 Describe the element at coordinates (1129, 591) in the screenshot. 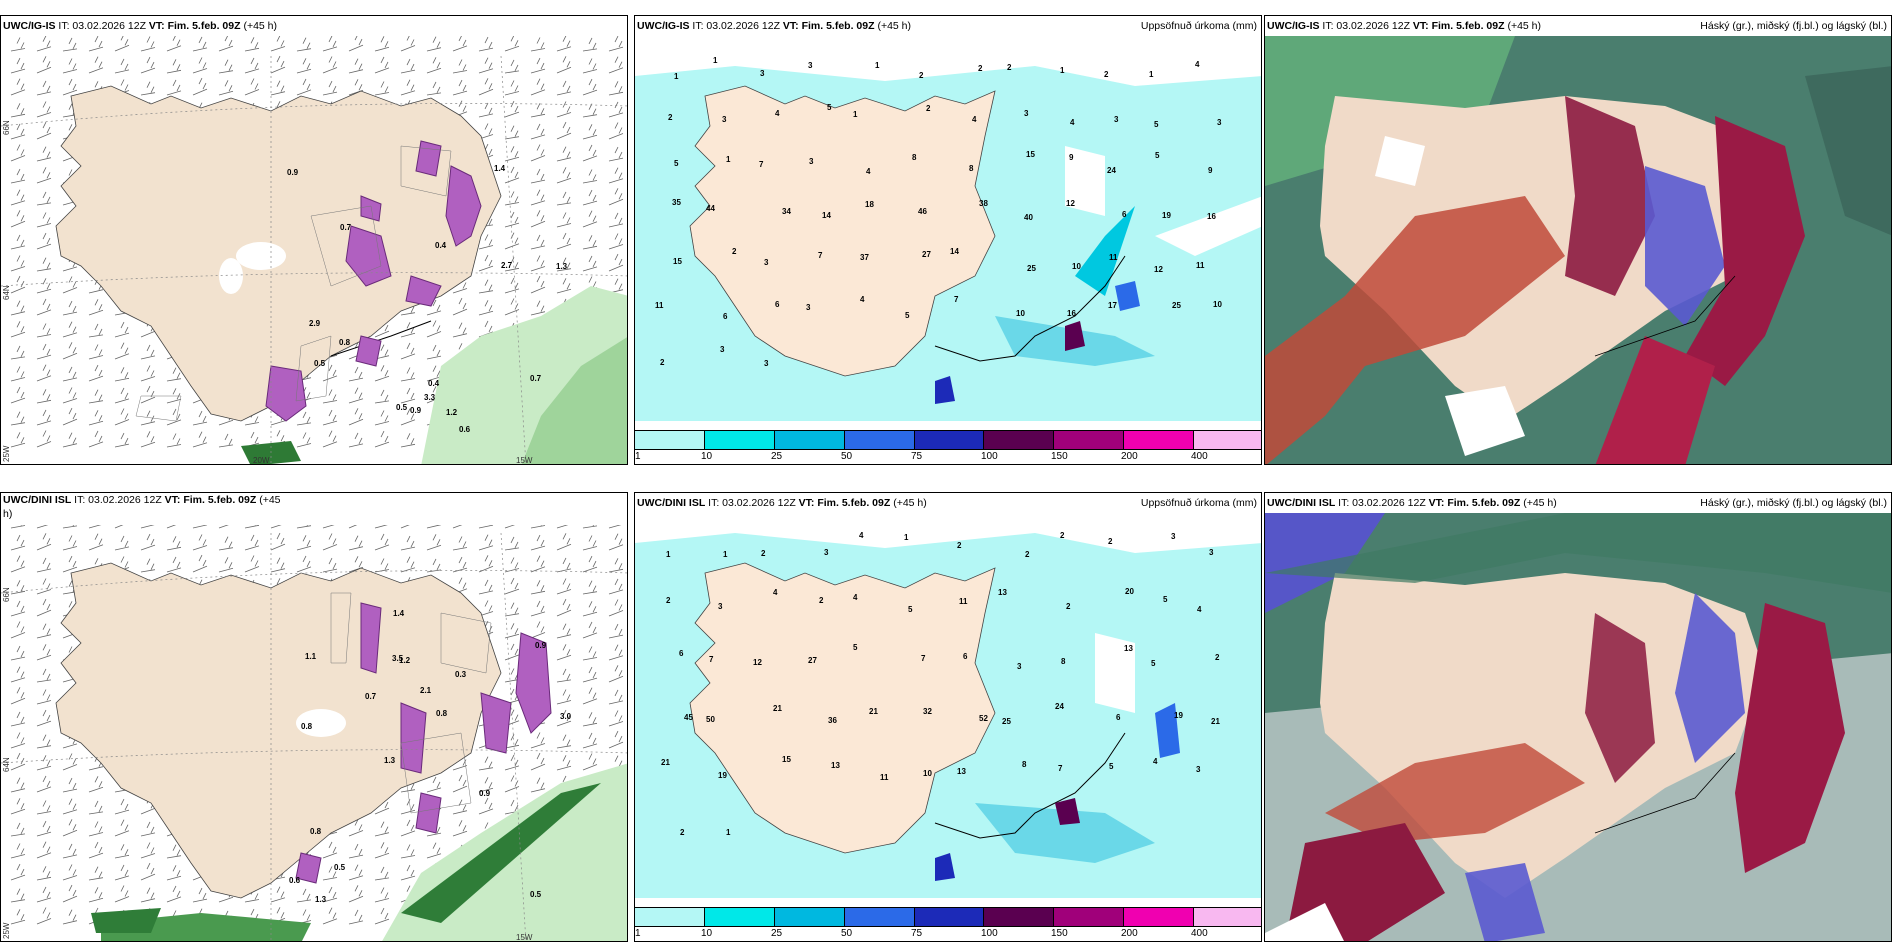

I see `map-value-label: 20` at that location.